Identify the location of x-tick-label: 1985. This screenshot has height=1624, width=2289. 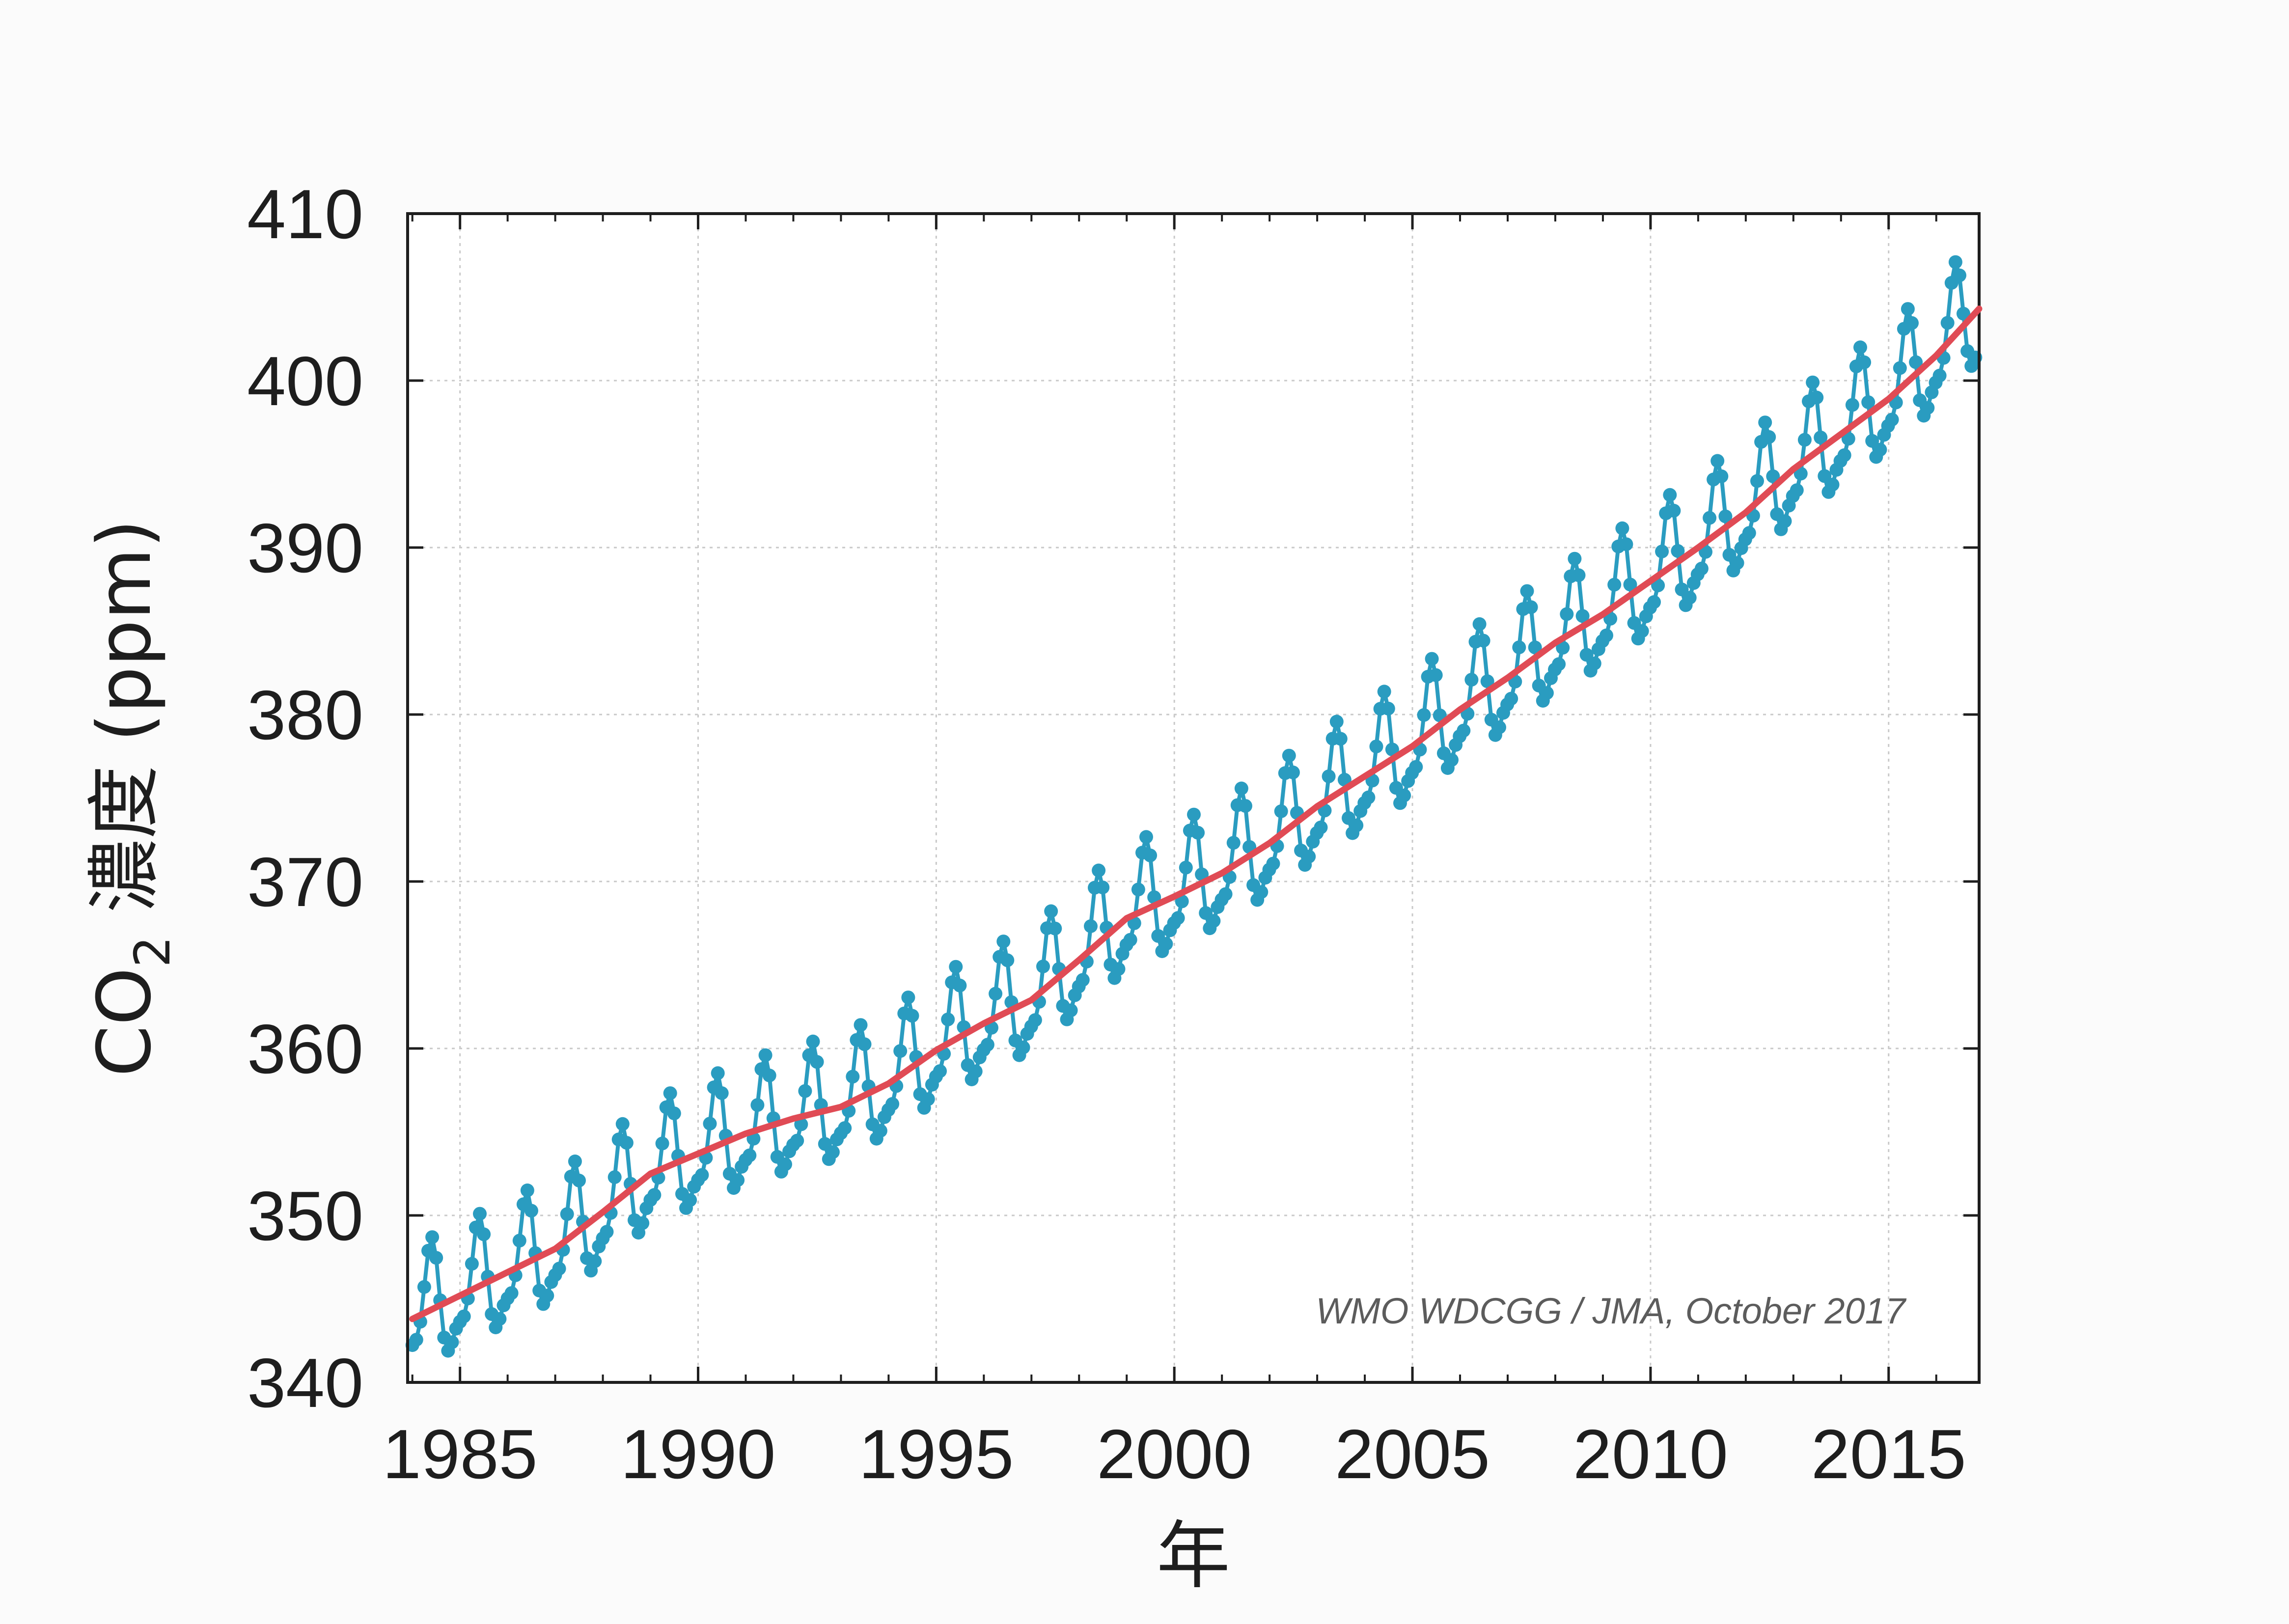
(460, 1454).